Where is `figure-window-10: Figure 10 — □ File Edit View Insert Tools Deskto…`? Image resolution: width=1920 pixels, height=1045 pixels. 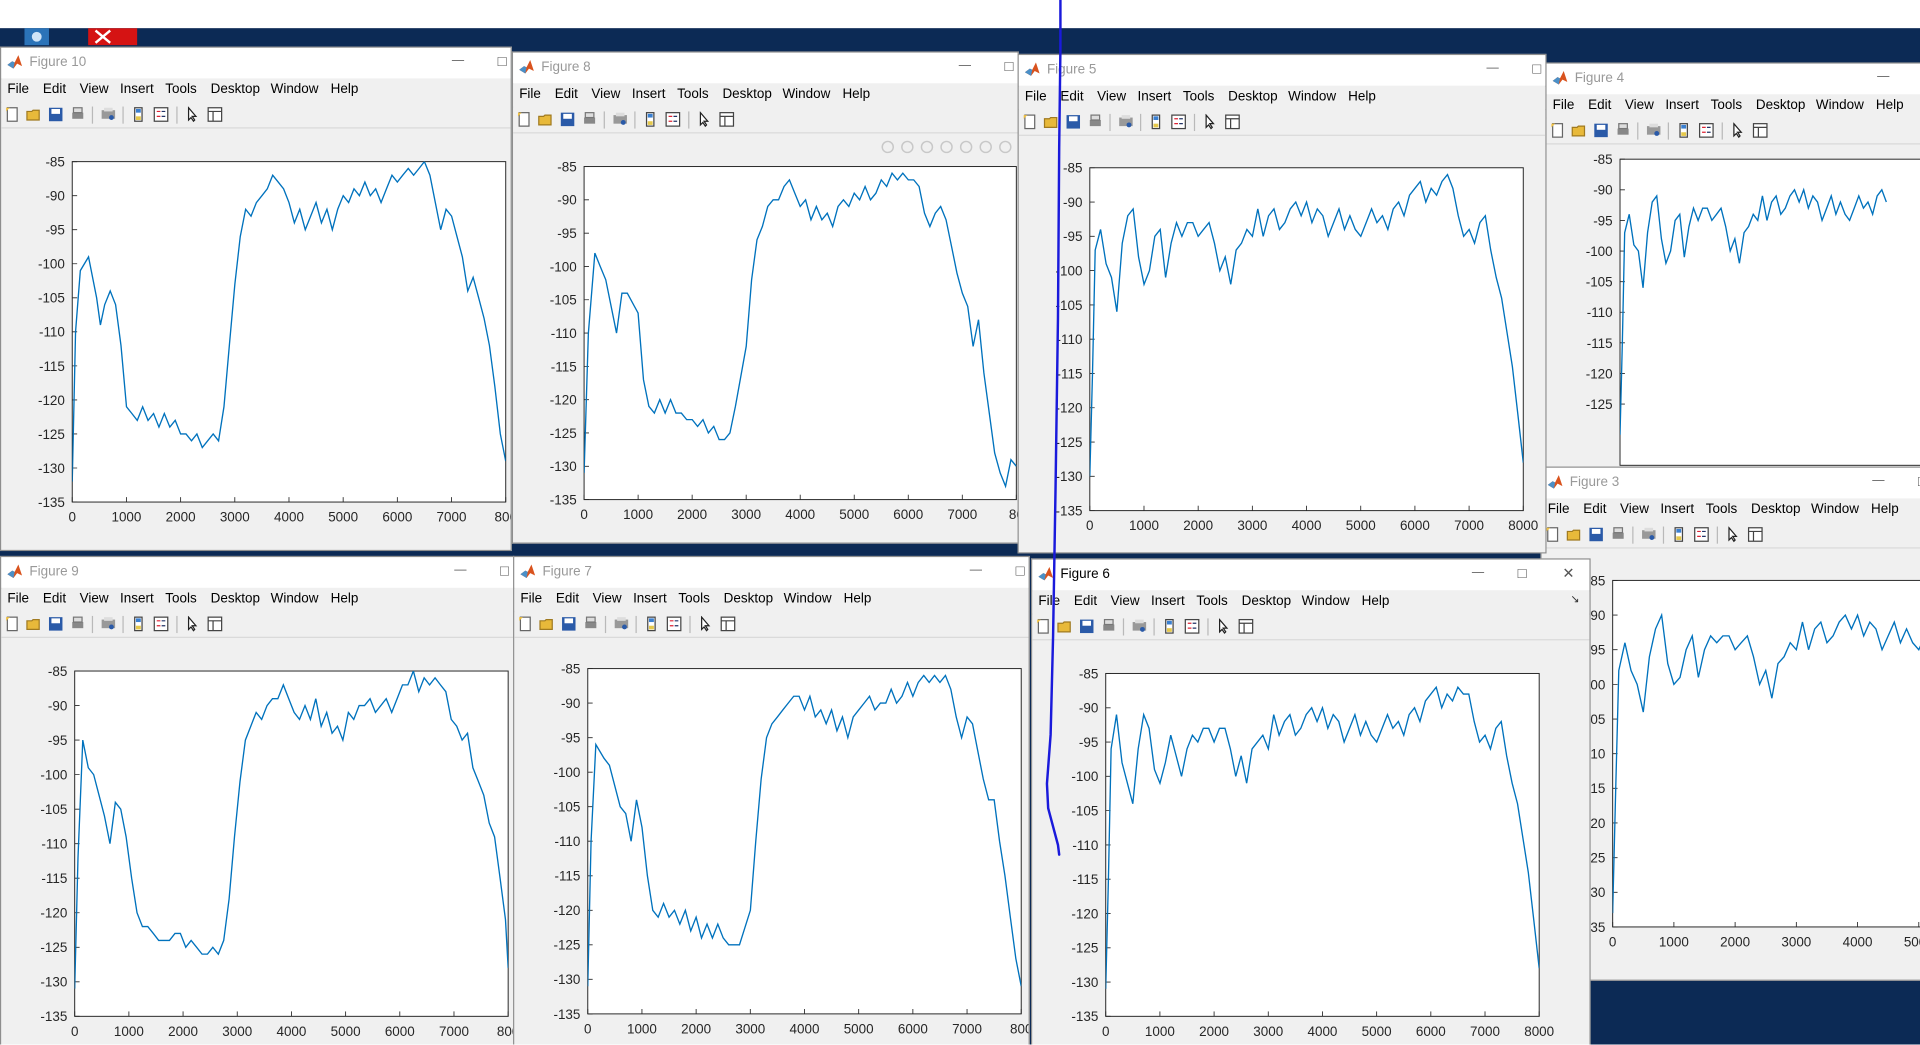 figure-window-10: Figure 10 — □ File Edit View Insert Tools Deskto… is located at coordinates (256, 299).